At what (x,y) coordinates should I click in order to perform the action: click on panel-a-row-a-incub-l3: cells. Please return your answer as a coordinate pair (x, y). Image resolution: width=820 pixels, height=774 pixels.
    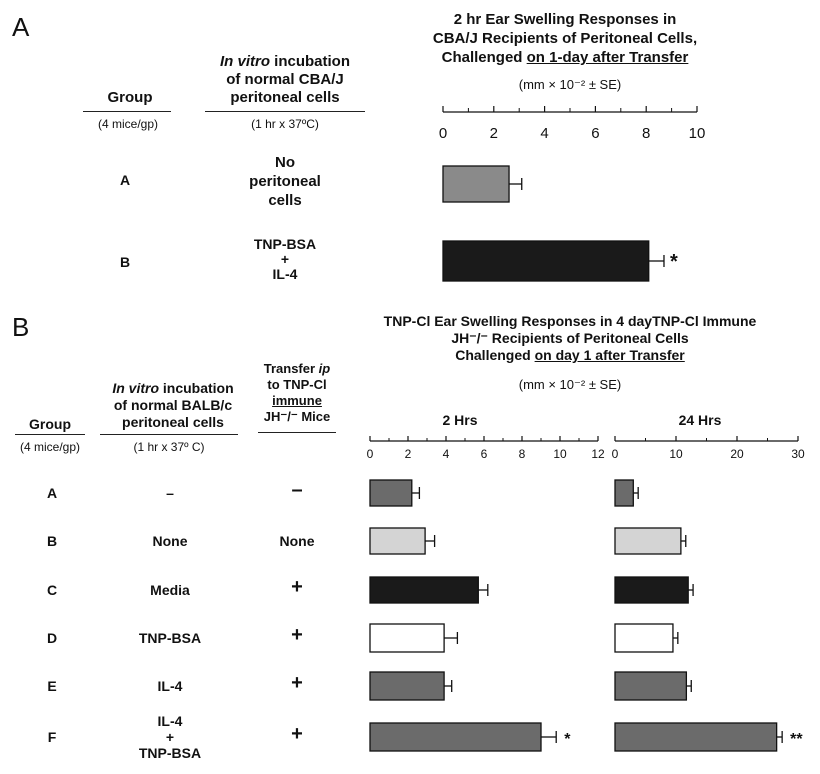
    Looking at the image, I should click on (285, 200).